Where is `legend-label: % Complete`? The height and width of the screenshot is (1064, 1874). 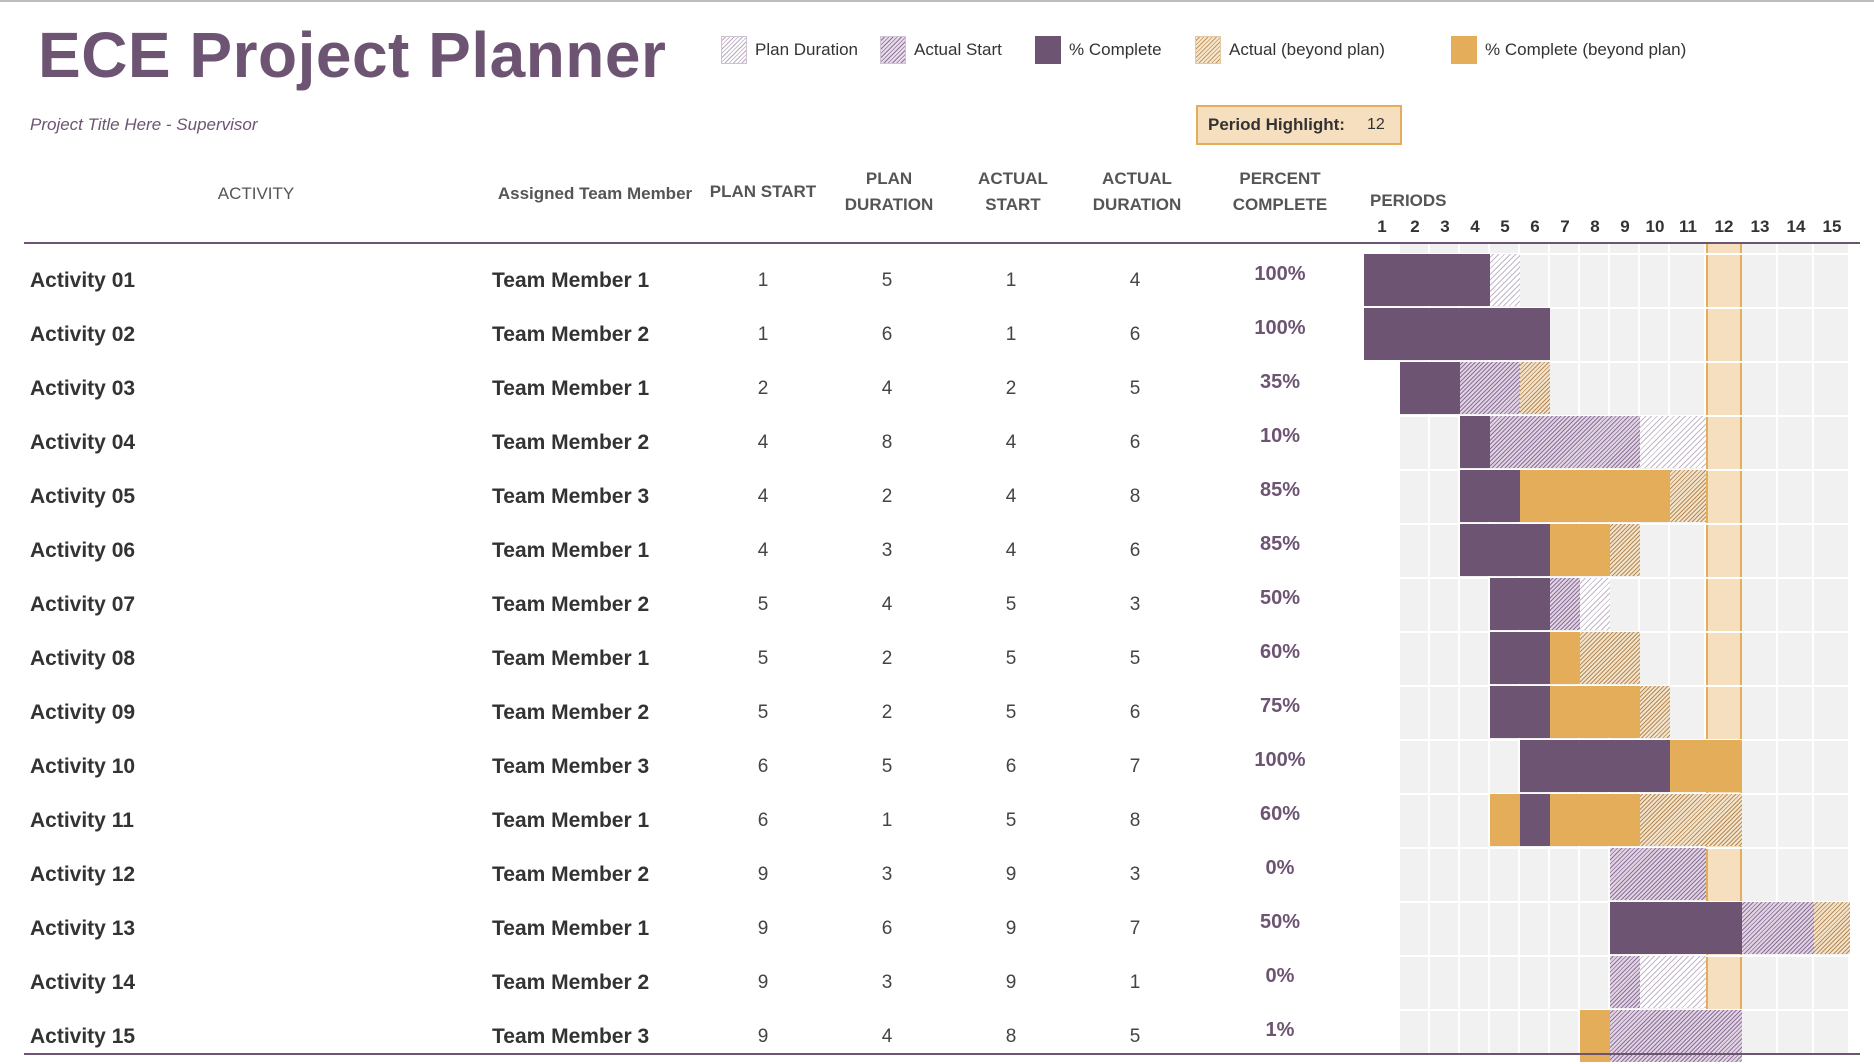 legend-label: % Complete is located at coordinates (1115, 49).